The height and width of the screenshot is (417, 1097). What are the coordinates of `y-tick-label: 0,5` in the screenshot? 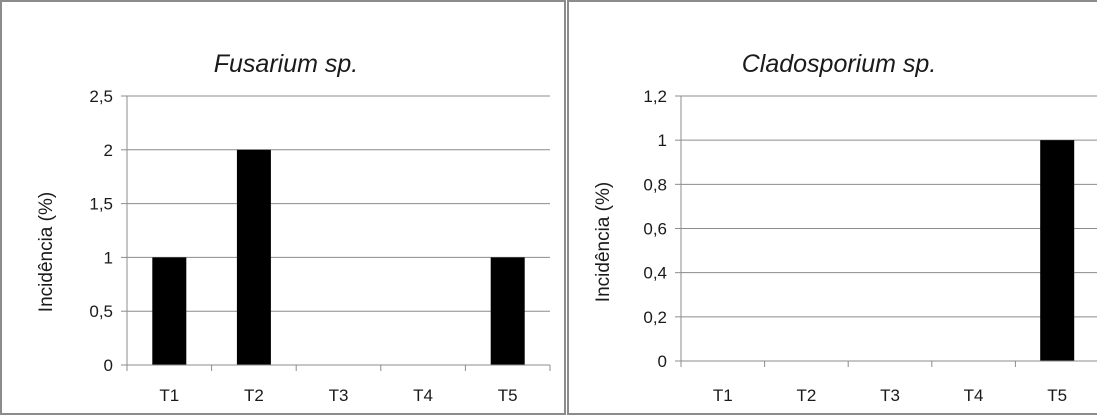 It's located at (101, 311).